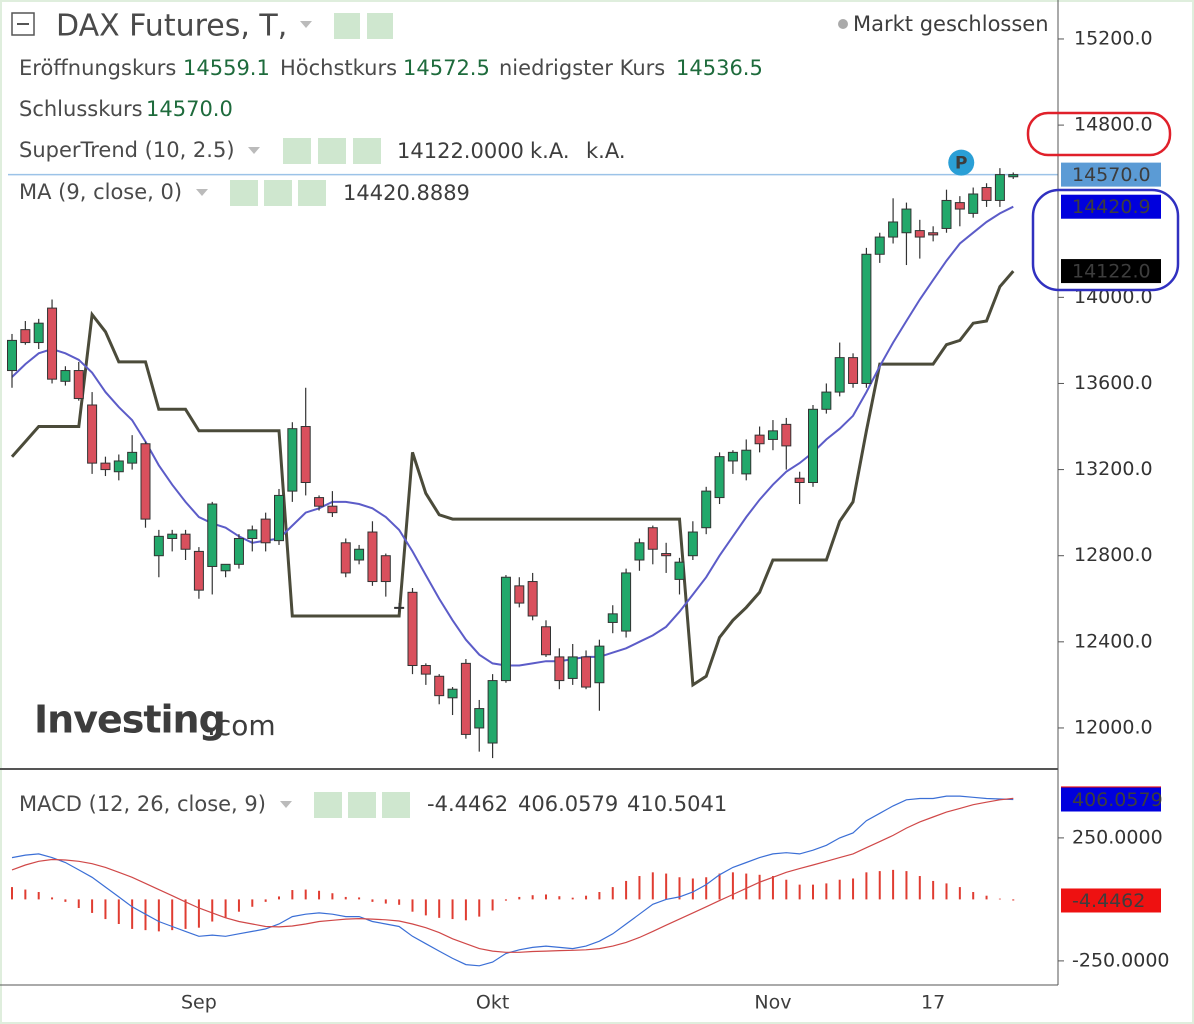 The height and width of the screenshot is (1024, 1194). What do you see at coordinates (81, 109) in the screenshot?
I see `quote-label: Schlusskurs` at bounding box center [81, 109].